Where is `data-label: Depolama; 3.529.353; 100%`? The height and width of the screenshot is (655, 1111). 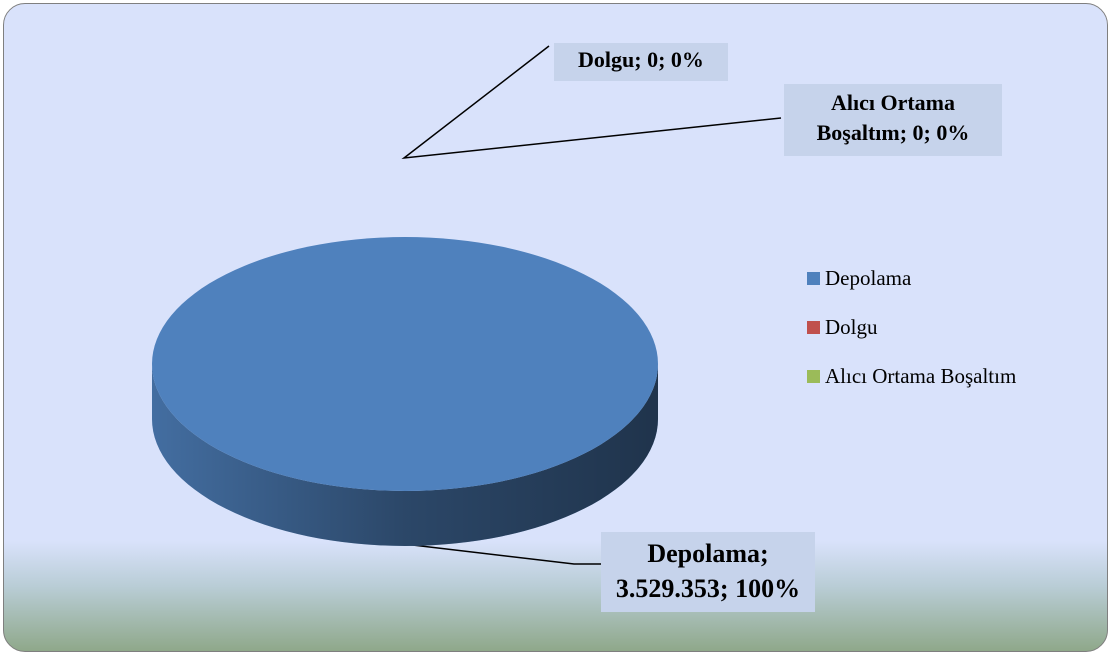
data-label: Depolama; 3.529.353; 100% is located at coordinates (708, 572).